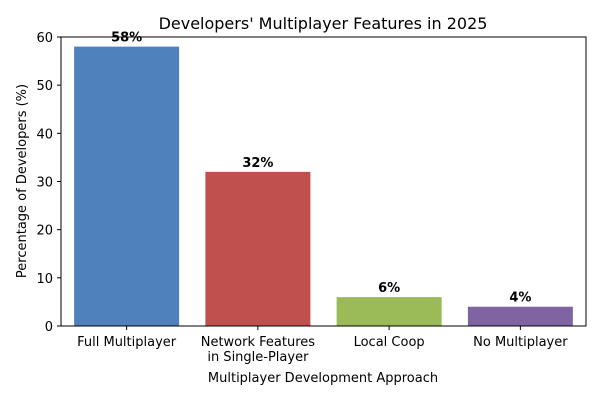 The height and width of the screenshot is (400, 600). I want to click on x-axis-label: Multiplayer Development Approach, so click(323, 378).